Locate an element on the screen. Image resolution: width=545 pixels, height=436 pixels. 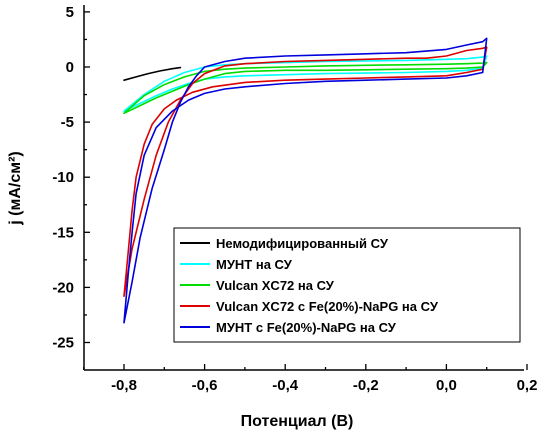
y-tick-label: -10 is located at coordinates (63, 177).